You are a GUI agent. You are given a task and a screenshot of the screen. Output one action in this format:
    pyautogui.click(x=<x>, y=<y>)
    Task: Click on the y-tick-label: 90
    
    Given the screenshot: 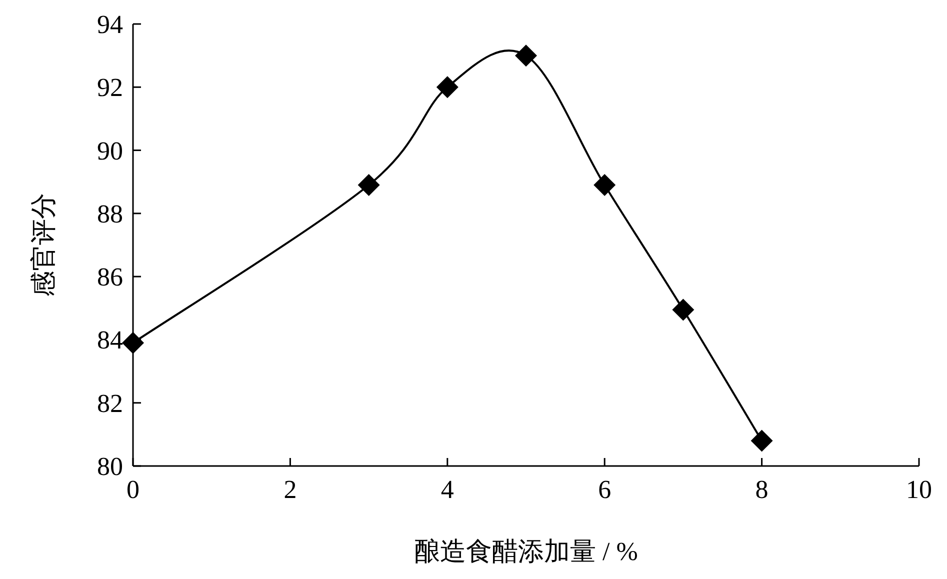 What is the action you would take?
    pyautogui.click(x=110, y=151)
    